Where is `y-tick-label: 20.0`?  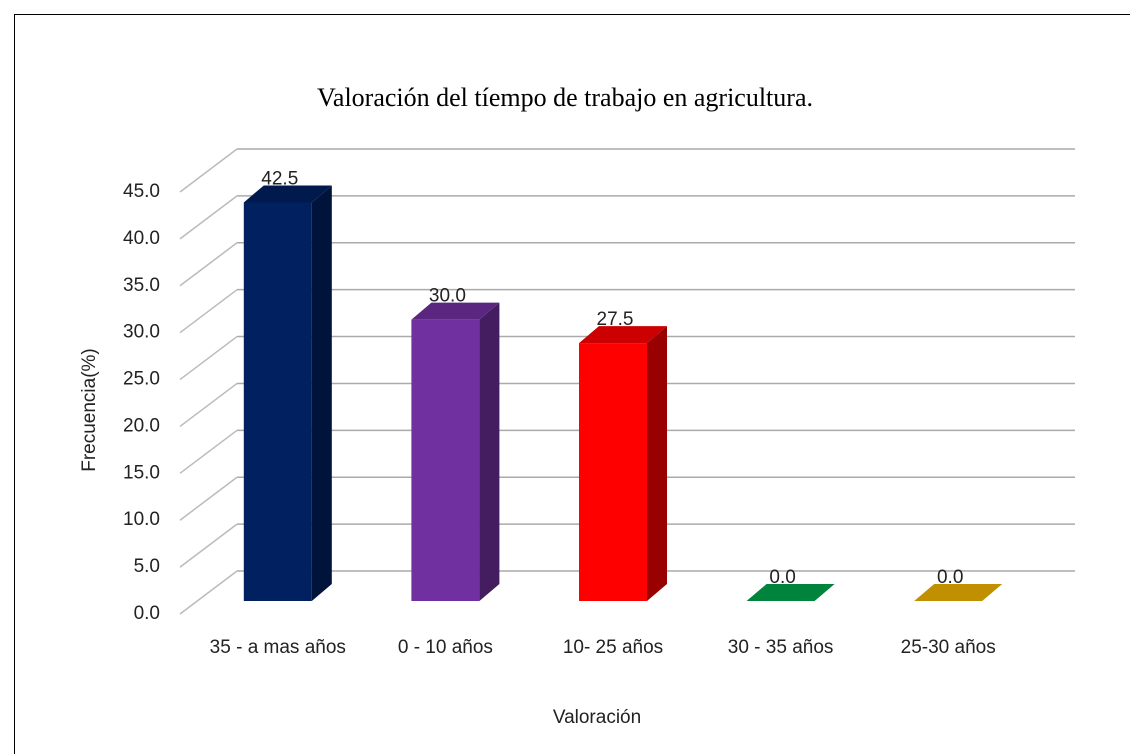 y-tick-label: 20.0 is located at coordinates (141, 425).